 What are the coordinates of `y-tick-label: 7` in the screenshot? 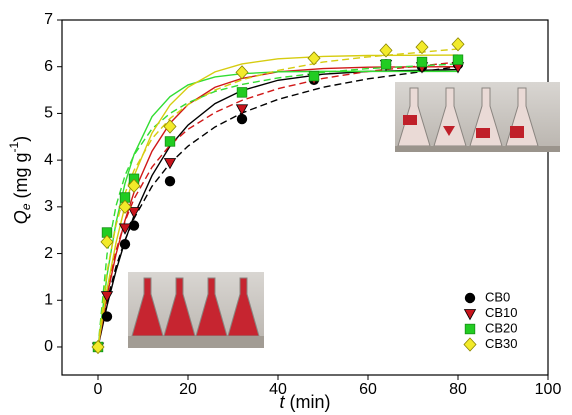 It's located at (48, 19).